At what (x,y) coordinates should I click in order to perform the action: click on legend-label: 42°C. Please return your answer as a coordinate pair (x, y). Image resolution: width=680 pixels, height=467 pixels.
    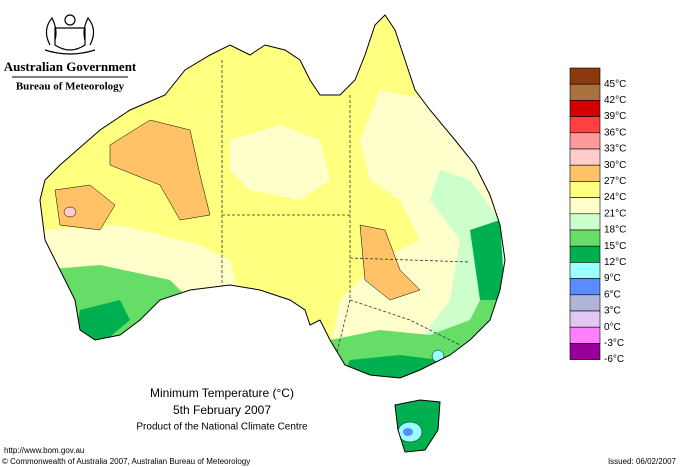
    Looking at the image, I should click on (615, 100).